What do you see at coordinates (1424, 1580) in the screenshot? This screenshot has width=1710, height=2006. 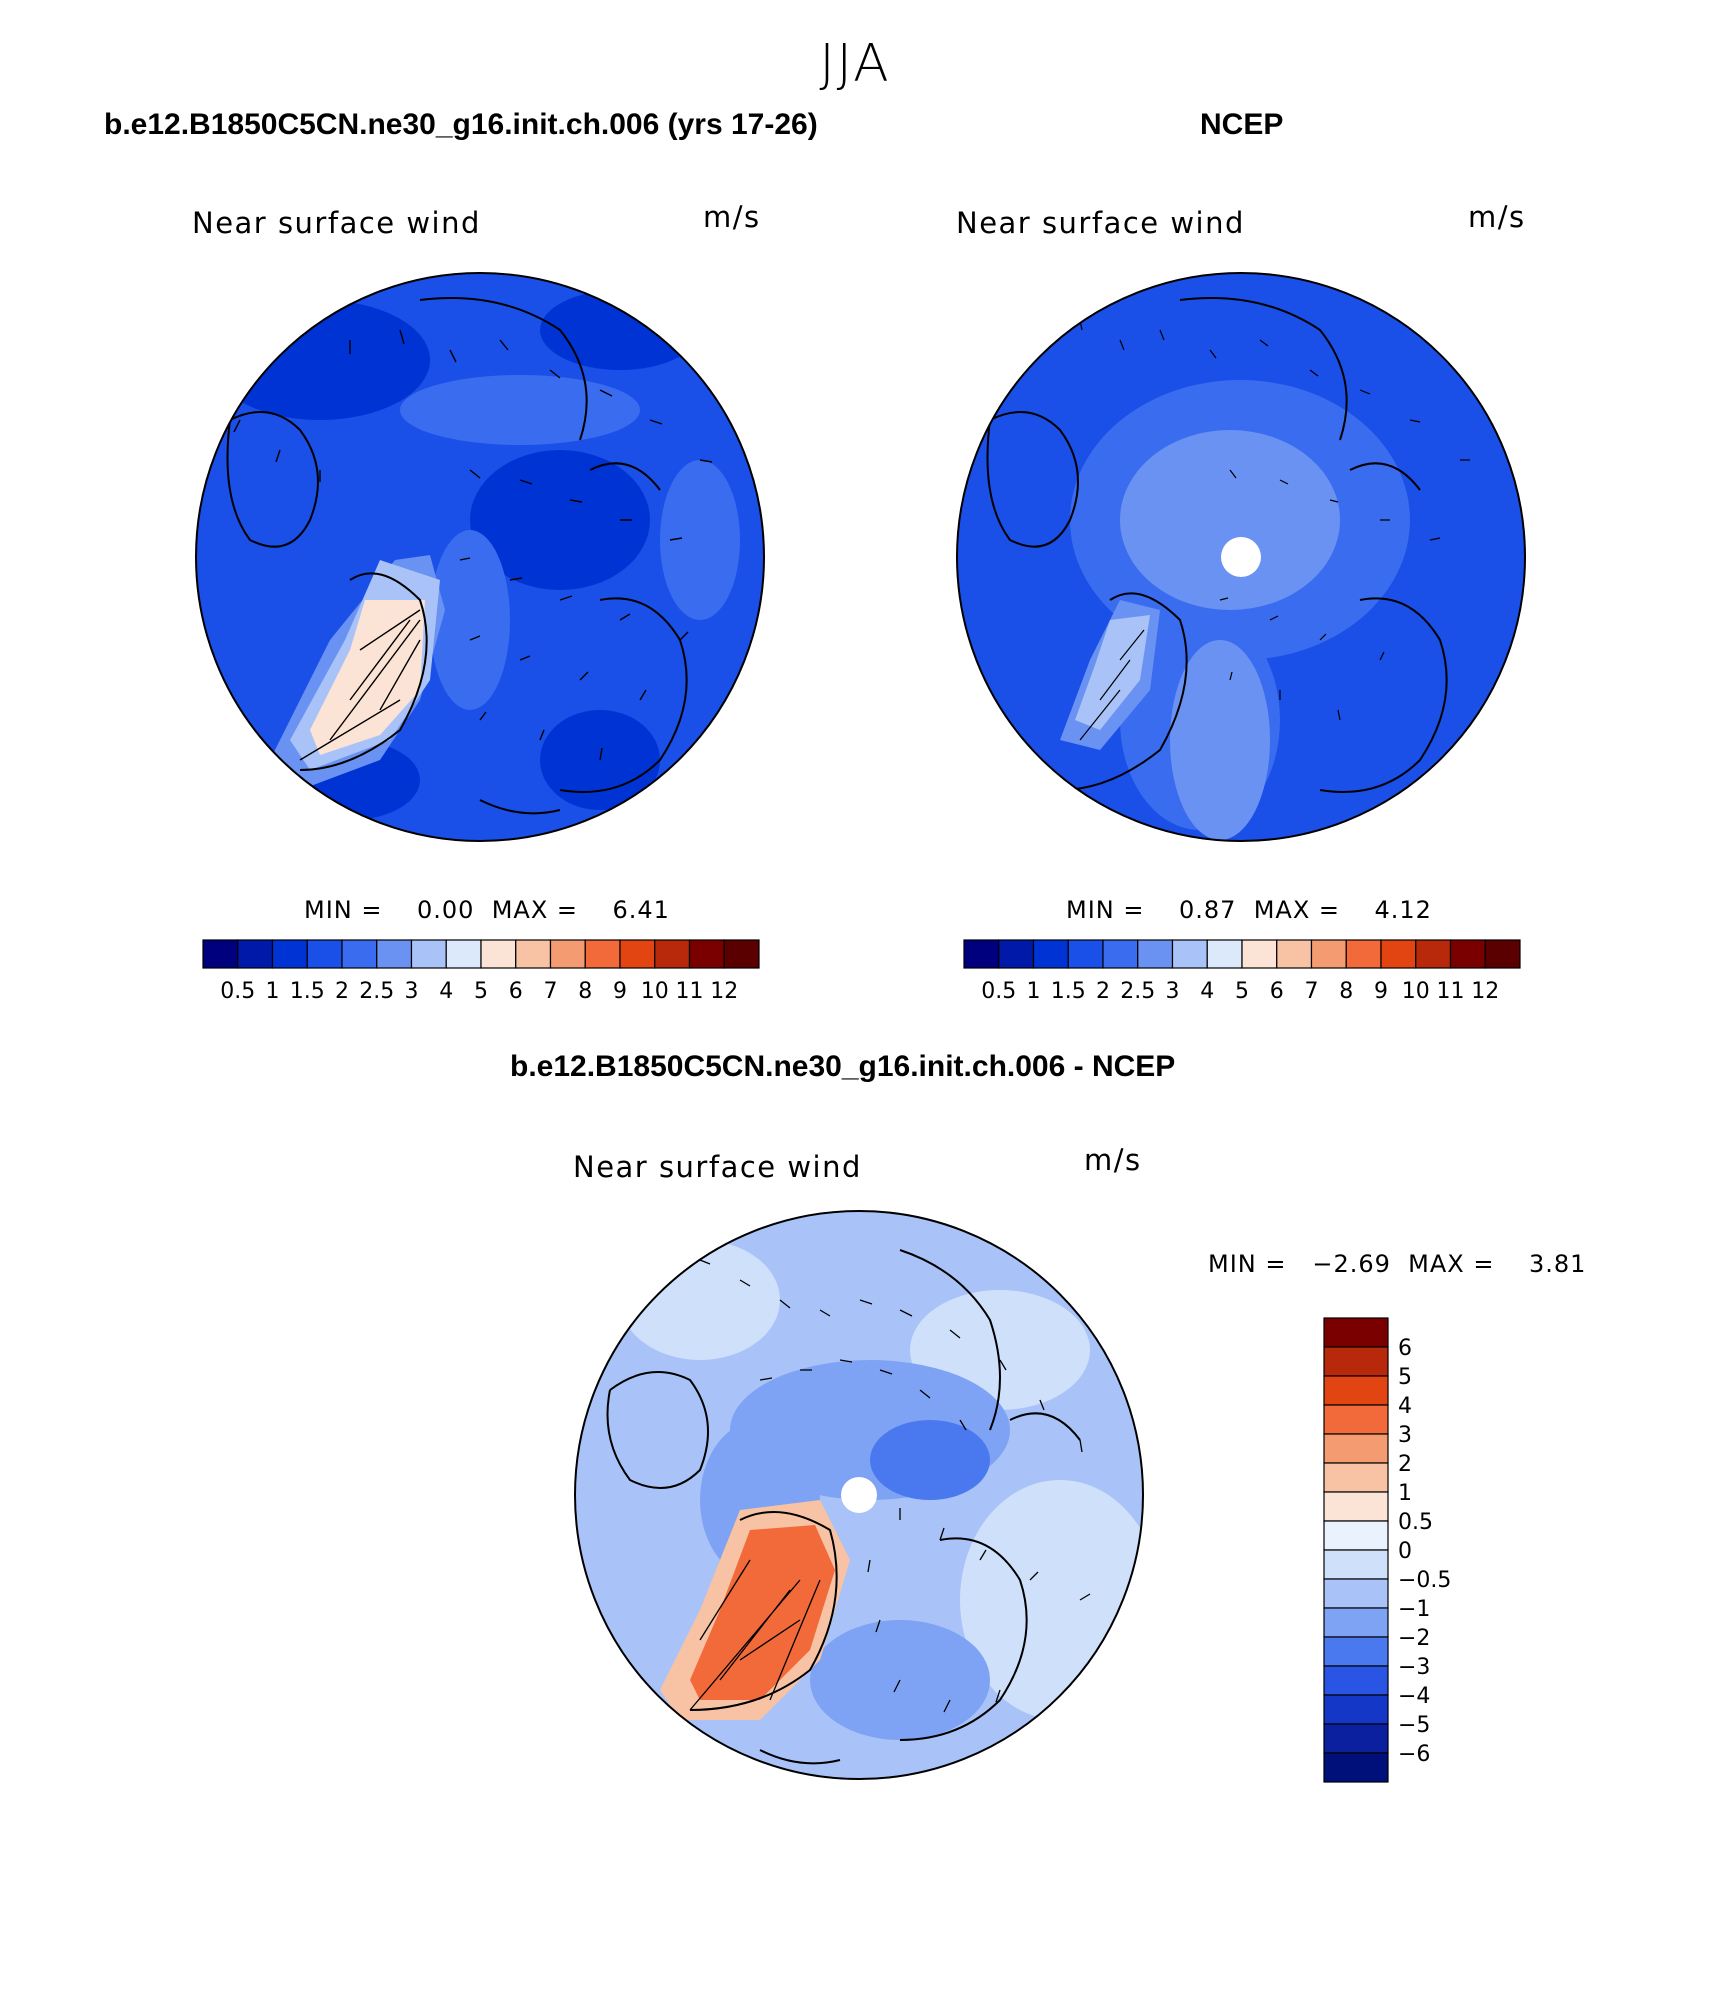 I see `colorbar-tick-label: −0.5` at bounding box center [1424, 1580].